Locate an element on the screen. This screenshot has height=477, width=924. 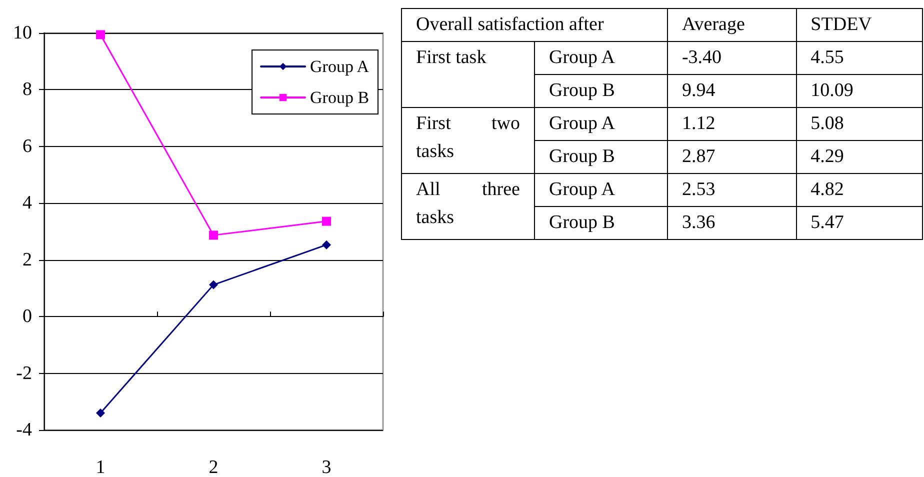
text: 2.87 is located at coordinates (731, 157).